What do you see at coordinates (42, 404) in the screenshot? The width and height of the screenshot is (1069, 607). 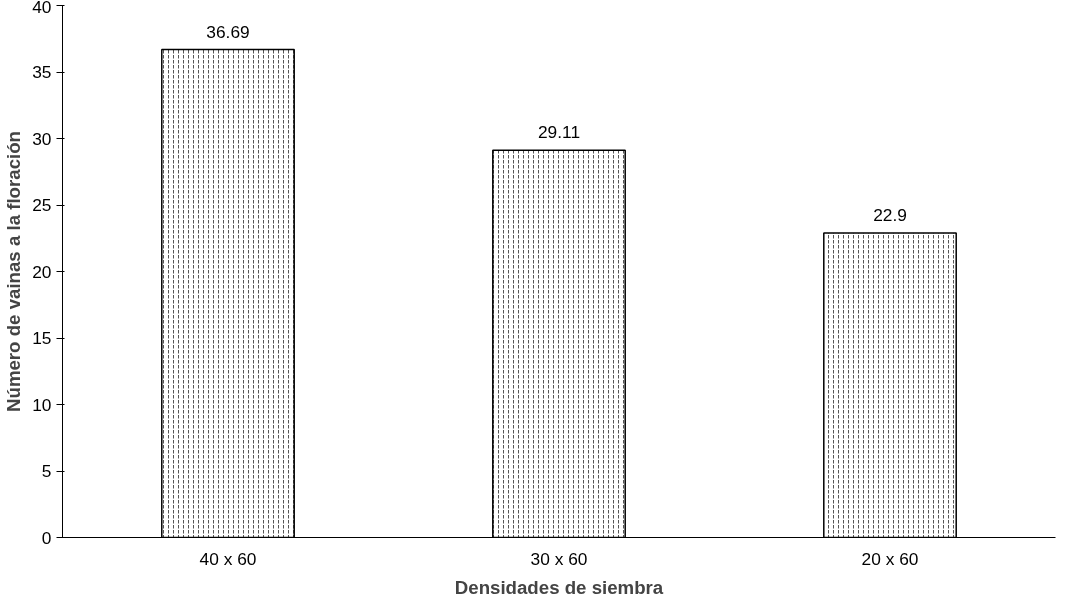 I see `y-tick-label: 10` at bounding box center [42, 404].